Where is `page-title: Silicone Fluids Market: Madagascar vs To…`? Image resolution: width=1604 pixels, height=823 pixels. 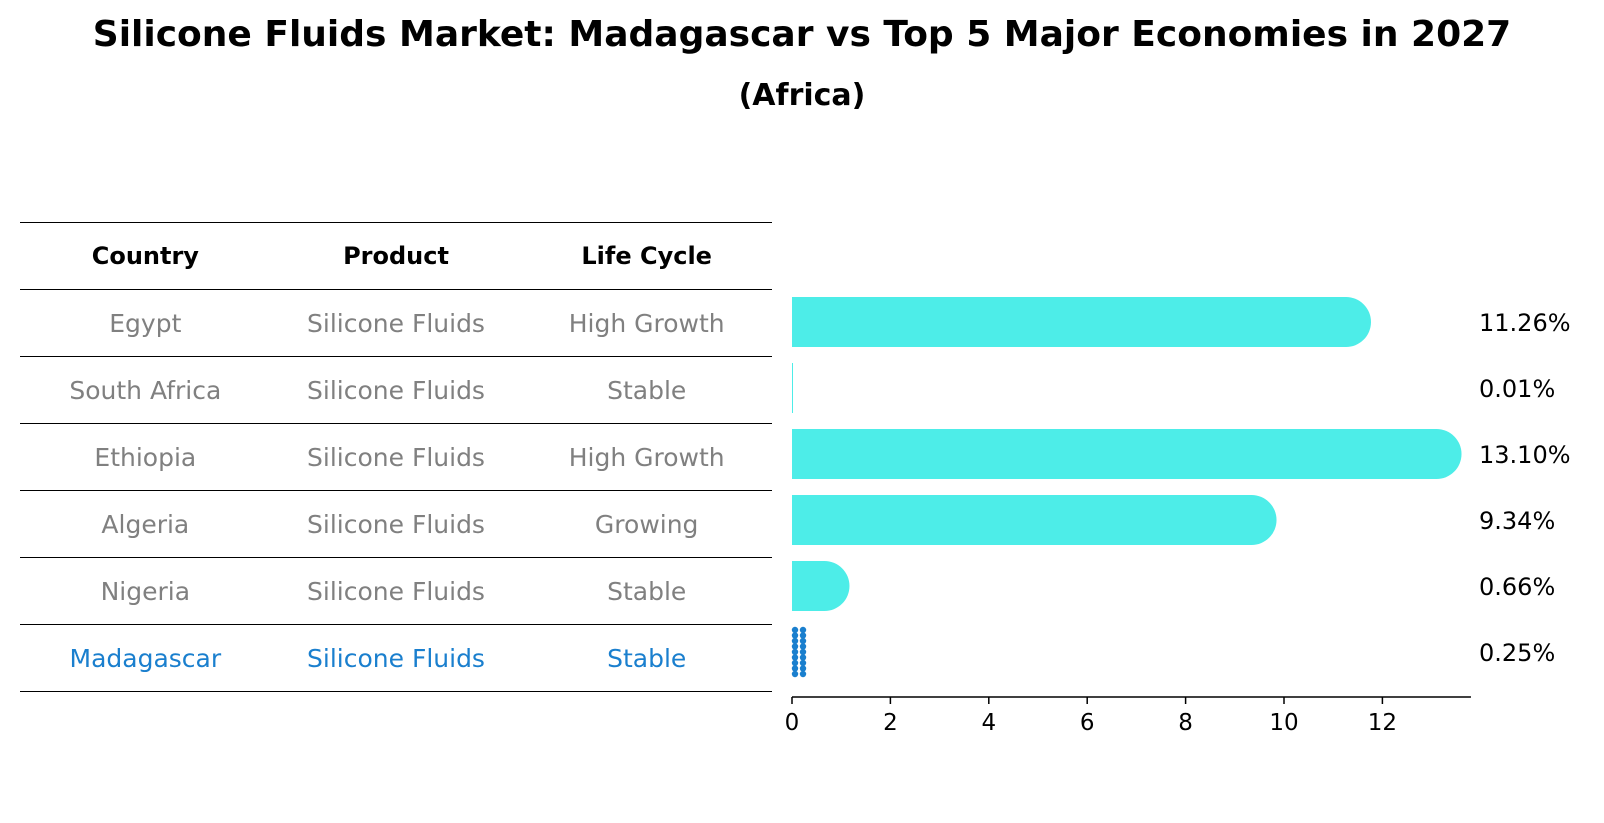
page-title: Silicone Fluids Market: Madagascar vs To… is located at coordinates (802, 34).